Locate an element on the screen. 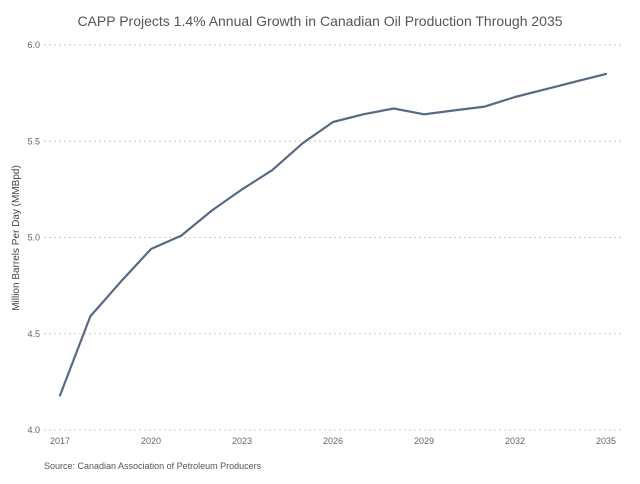 The width and height of the screenshot is (640, 484). y-tick-label: 5.5 is located at coordinates (33, 141).